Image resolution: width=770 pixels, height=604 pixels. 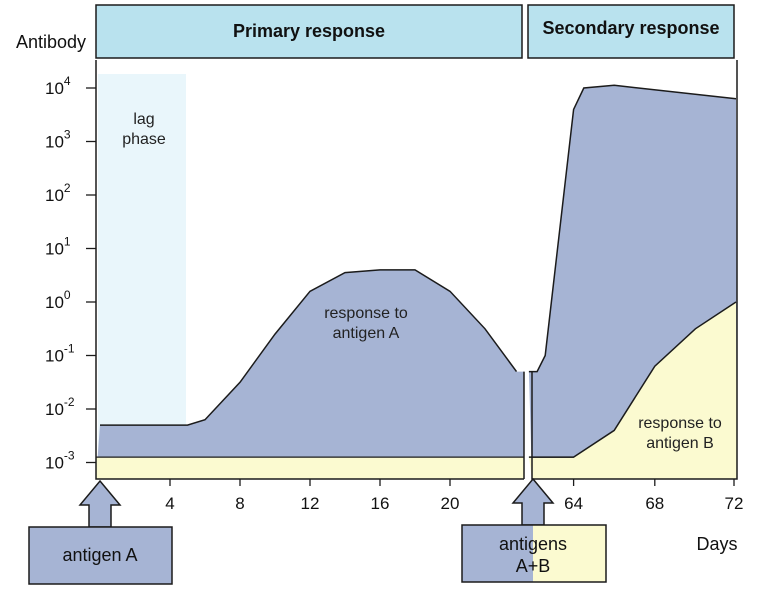 I want to click on x-axis-label: Days, so click(x=716, y=544).